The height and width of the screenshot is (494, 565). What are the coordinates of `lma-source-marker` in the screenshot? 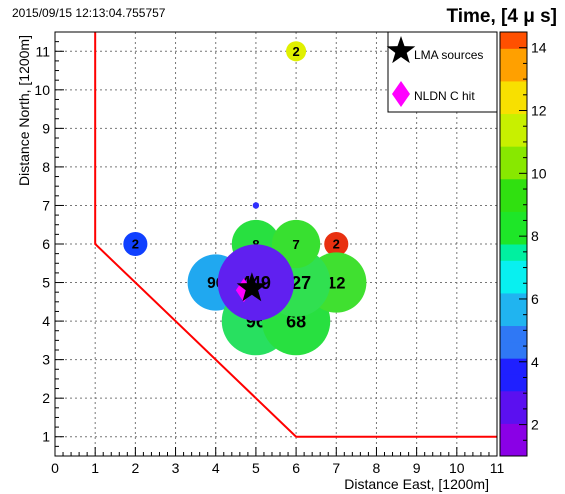 It's located at (252, 287).